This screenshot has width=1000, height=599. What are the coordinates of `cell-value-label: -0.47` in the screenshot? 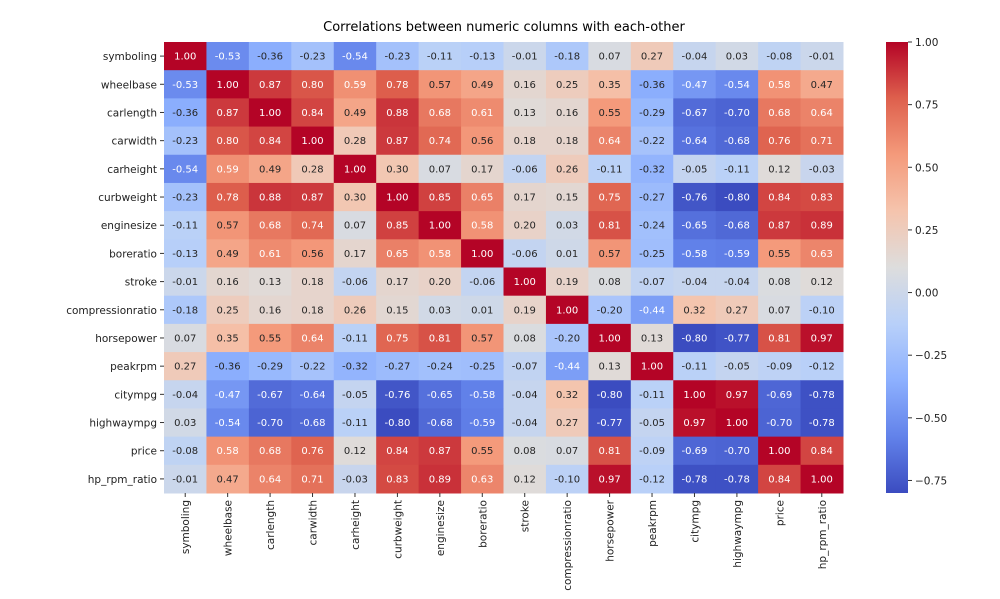 It's located at (228, 395).